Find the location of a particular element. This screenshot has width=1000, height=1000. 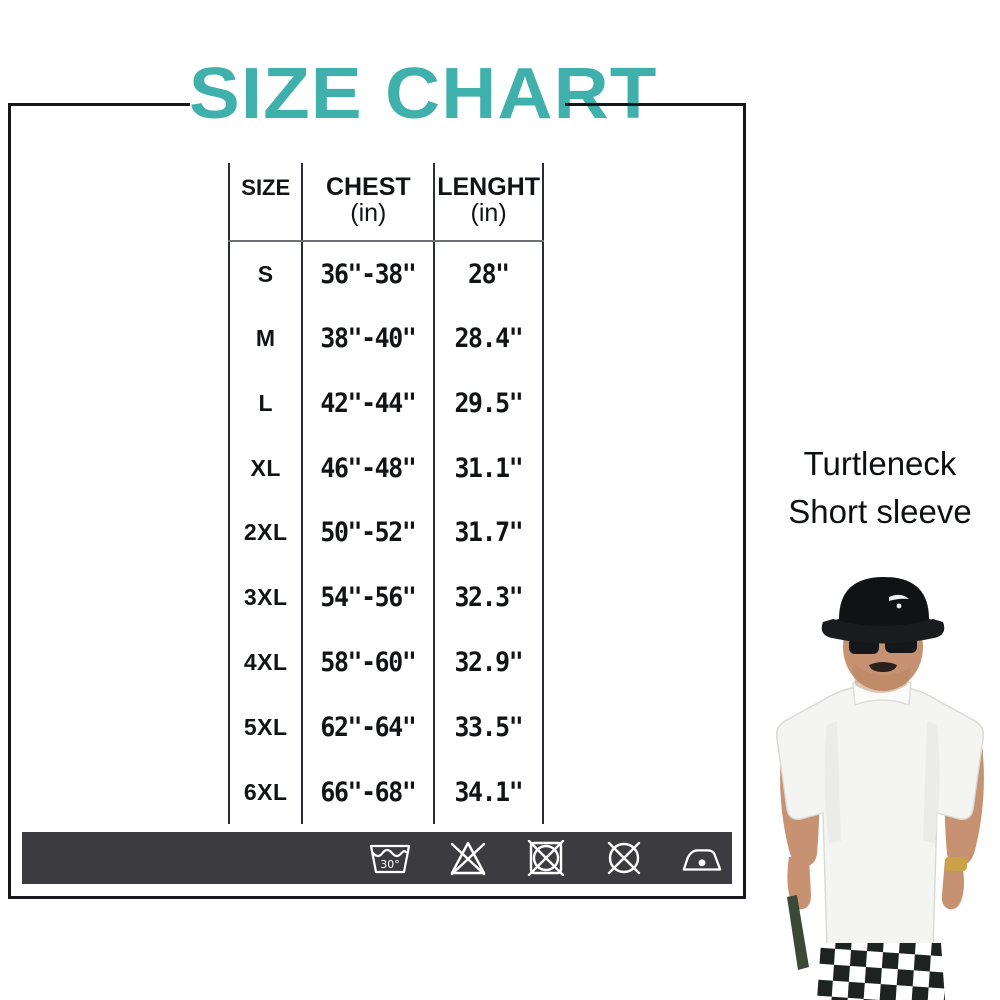

column-header-length: LENGHT (in) is located at coordinates (488, 203).